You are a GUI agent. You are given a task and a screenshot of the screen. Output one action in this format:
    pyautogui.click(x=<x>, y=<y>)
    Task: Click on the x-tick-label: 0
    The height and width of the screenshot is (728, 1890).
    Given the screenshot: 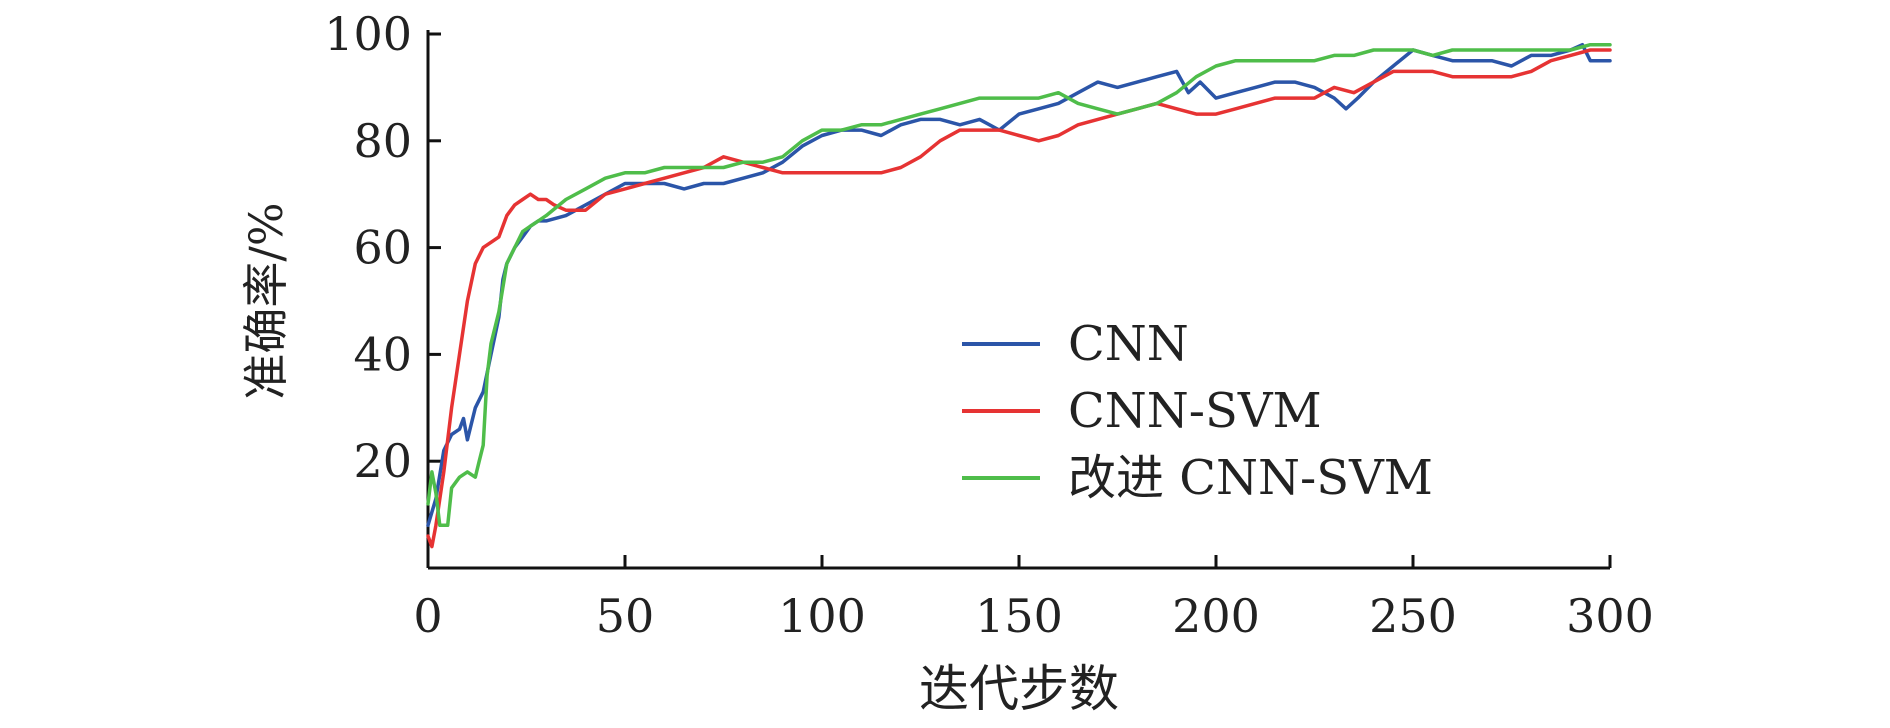 What is the action you would take?
    pyautogui.click(x=427, y=616)
    